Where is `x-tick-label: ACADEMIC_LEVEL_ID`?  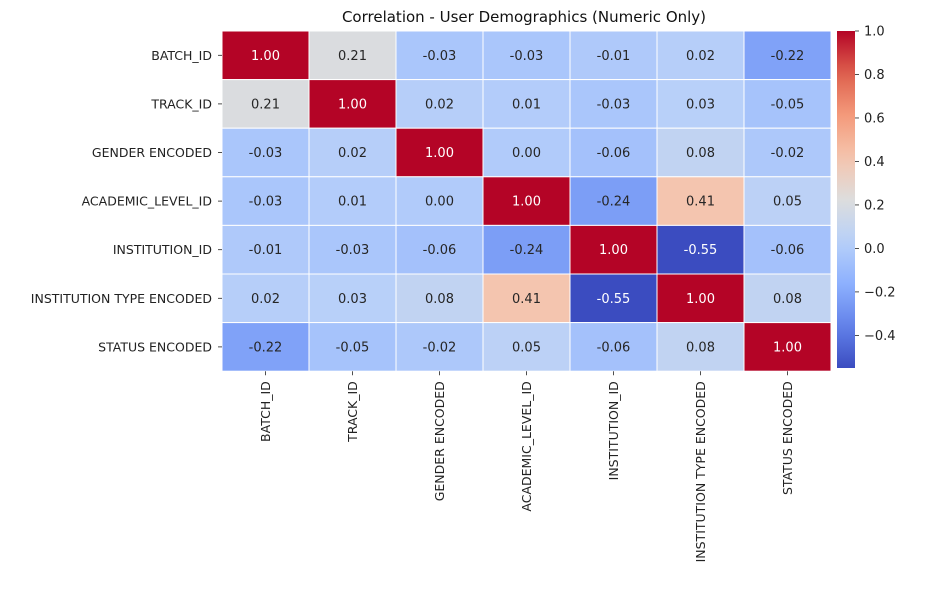 x-tick-label: ACADEMIC_LEVEL_ID is located at coordinates (526, 446).